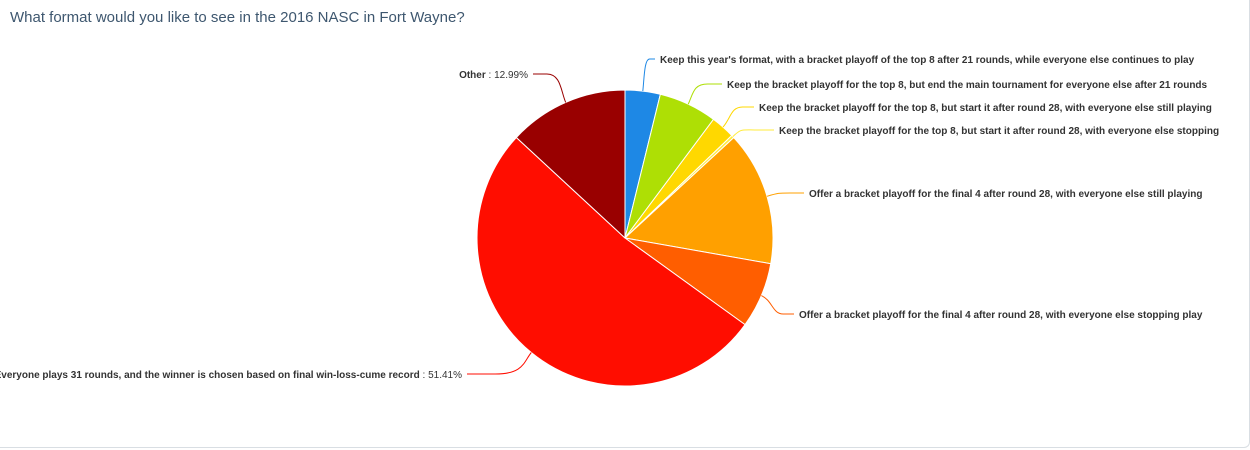  Describe the element at coordinates (570, 164) in the screenshot. I see `pie-slice` at that location.